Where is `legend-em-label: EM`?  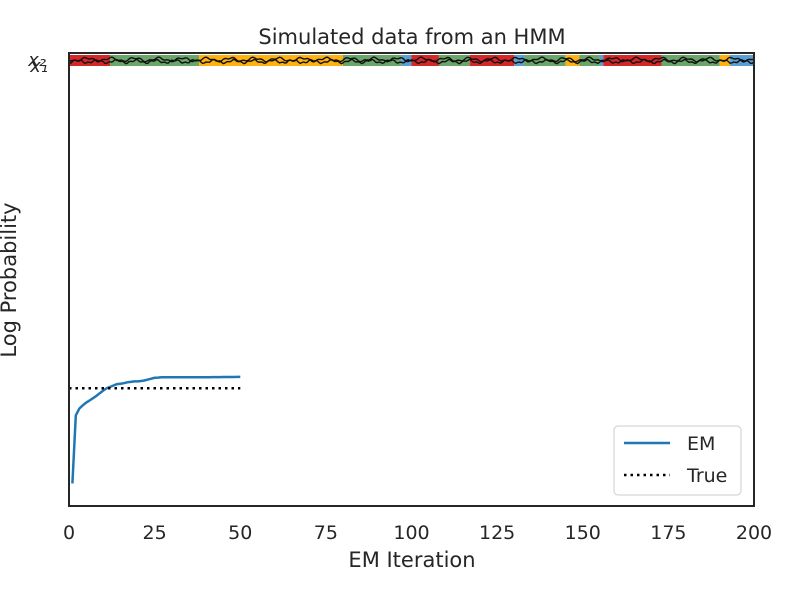 legend-em-label: EM is located at coordinates (701, 444).